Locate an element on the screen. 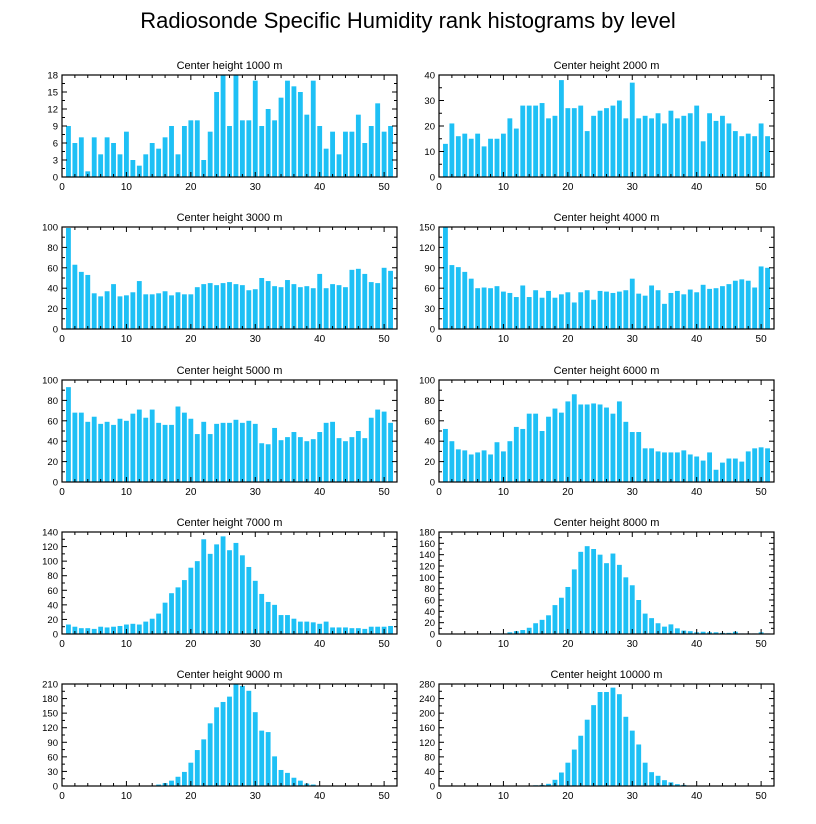 The height and width of the screenshot is (824, 816). y-tick-label: 12 is located at coordinates (52, 110).